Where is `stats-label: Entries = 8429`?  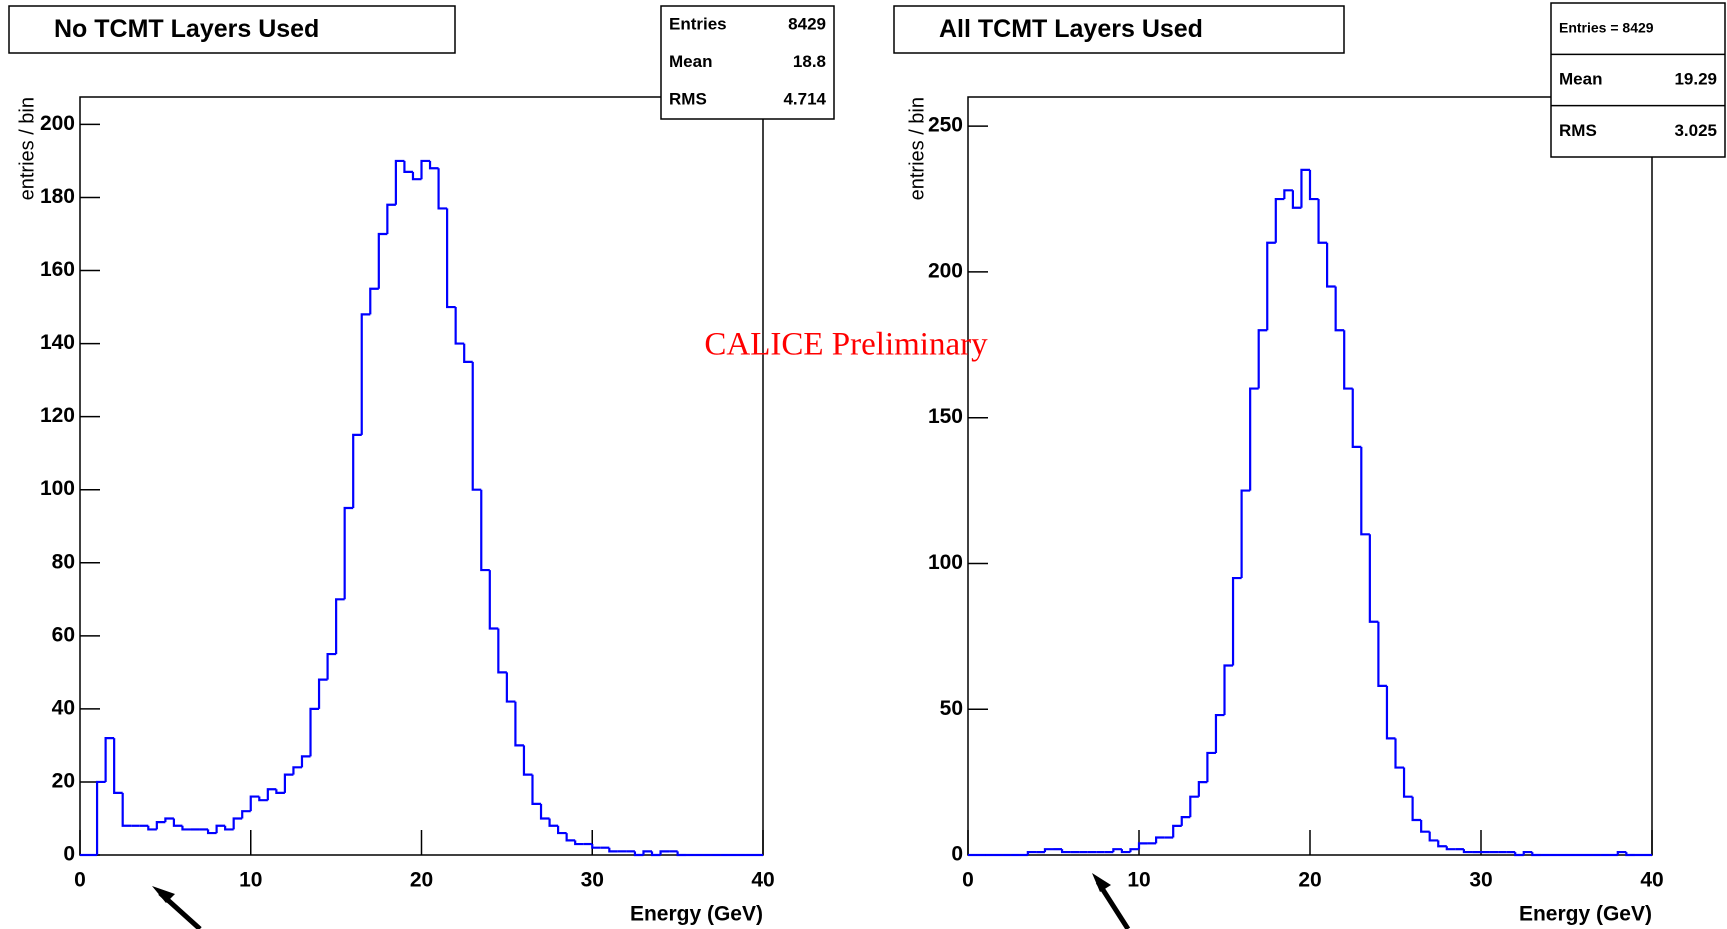 stats-label: Entries = 8429 is located at coordinates (1606, 27).